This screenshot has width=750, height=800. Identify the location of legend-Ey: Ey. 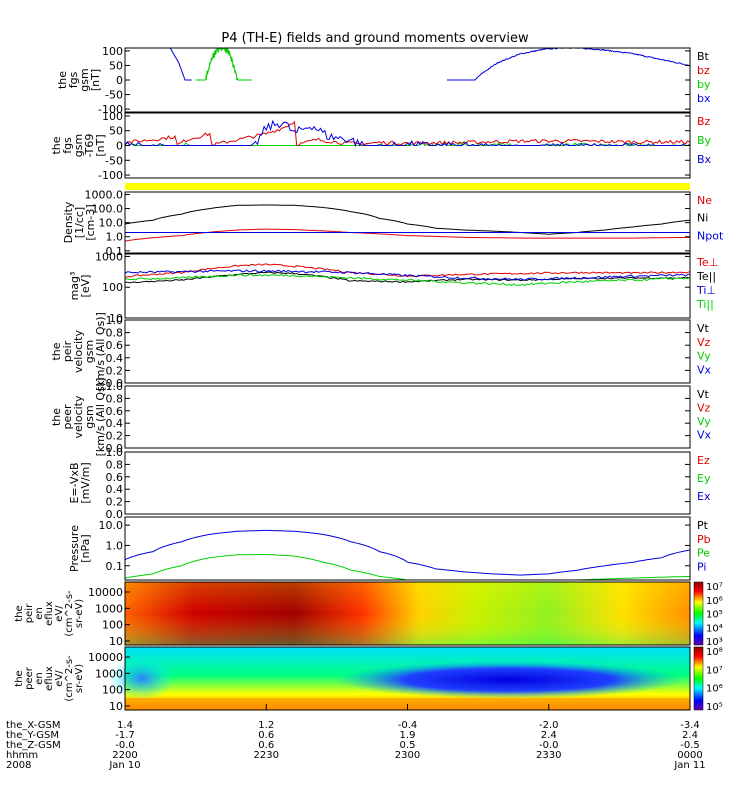
(704, 478).